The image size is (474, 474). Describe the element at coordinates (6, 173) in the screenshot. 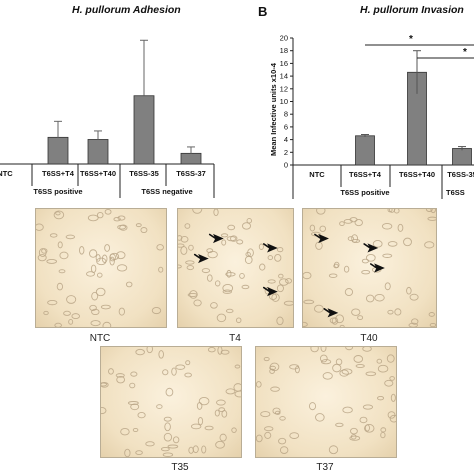

I see `adhesion-tick-label: NTC` at that location.